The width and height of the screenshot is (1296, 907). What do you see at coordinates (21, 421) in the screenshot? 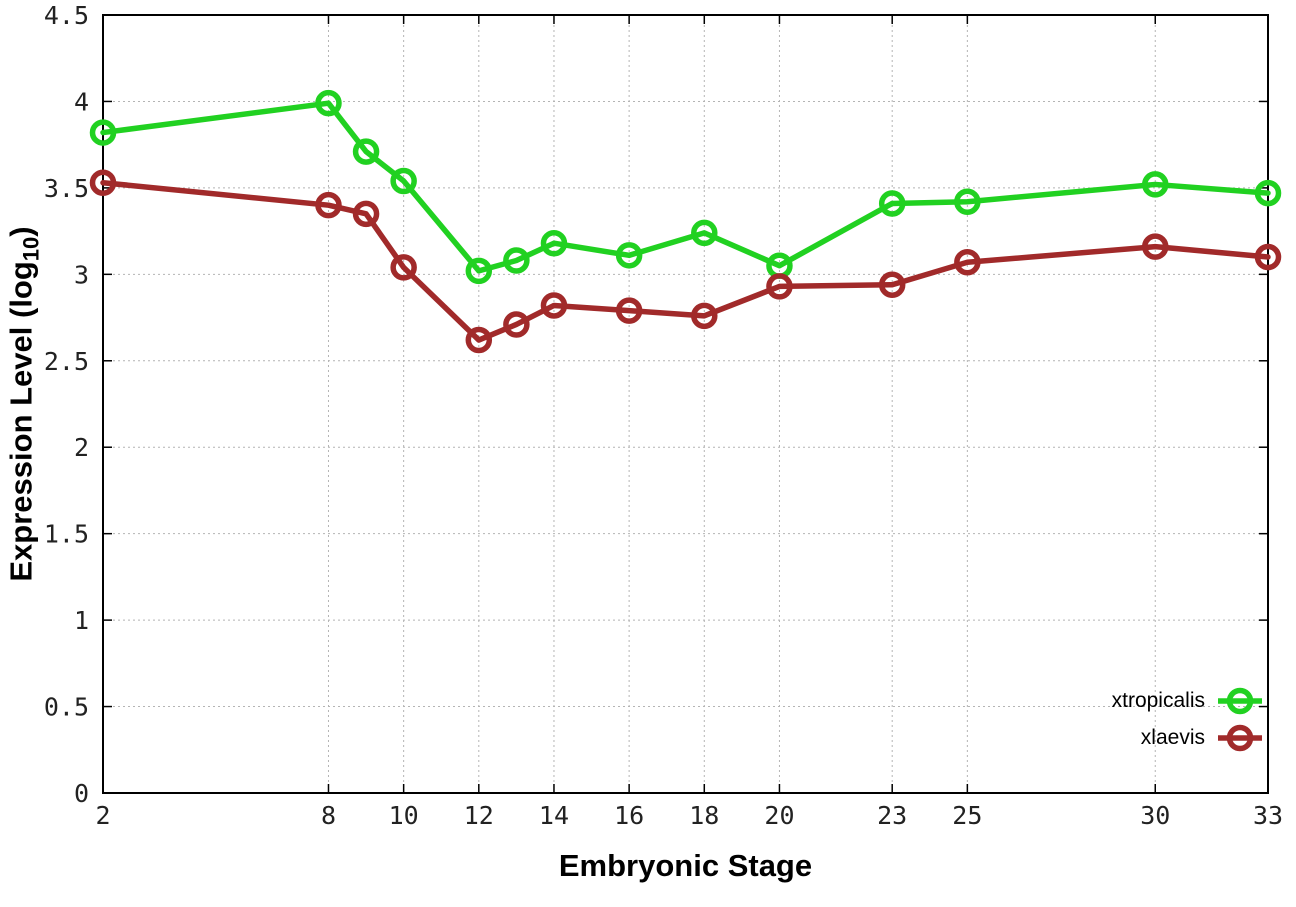
I see `y-axis-title-text: Expression Level (log` at bounding box center [21, 421].